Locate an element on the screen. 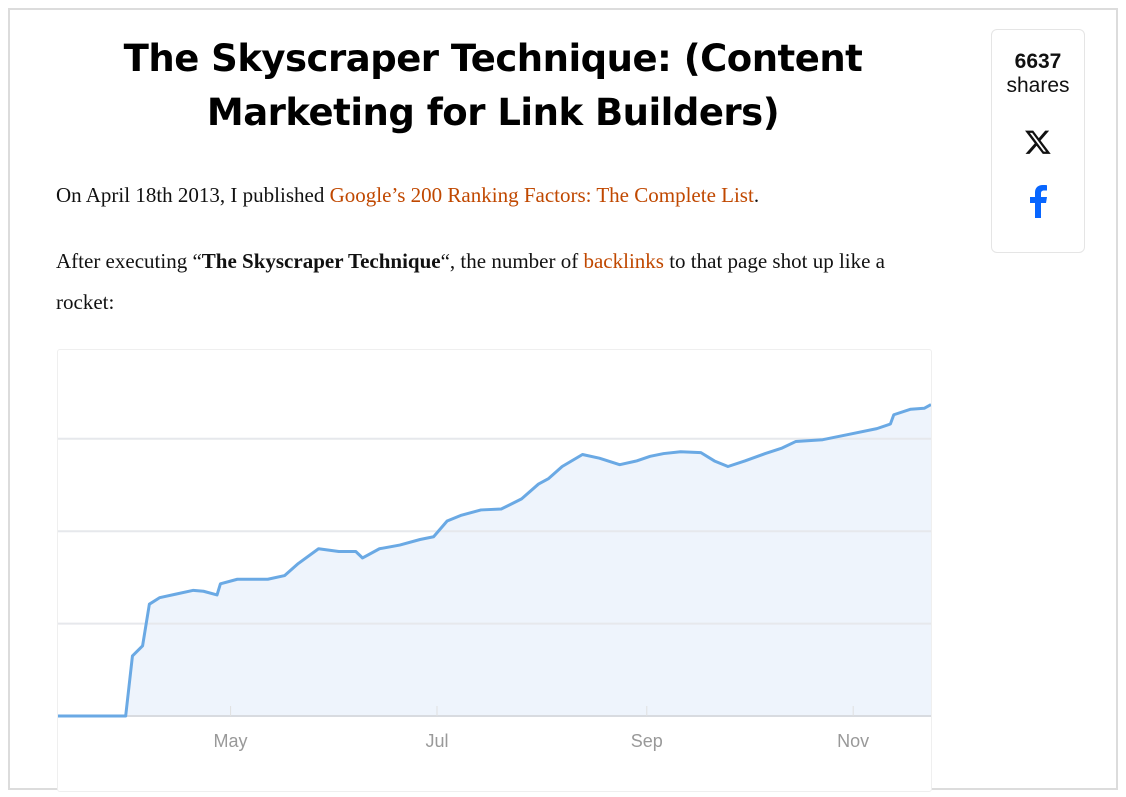  intro-end: . is located at coordinates (756, 195).